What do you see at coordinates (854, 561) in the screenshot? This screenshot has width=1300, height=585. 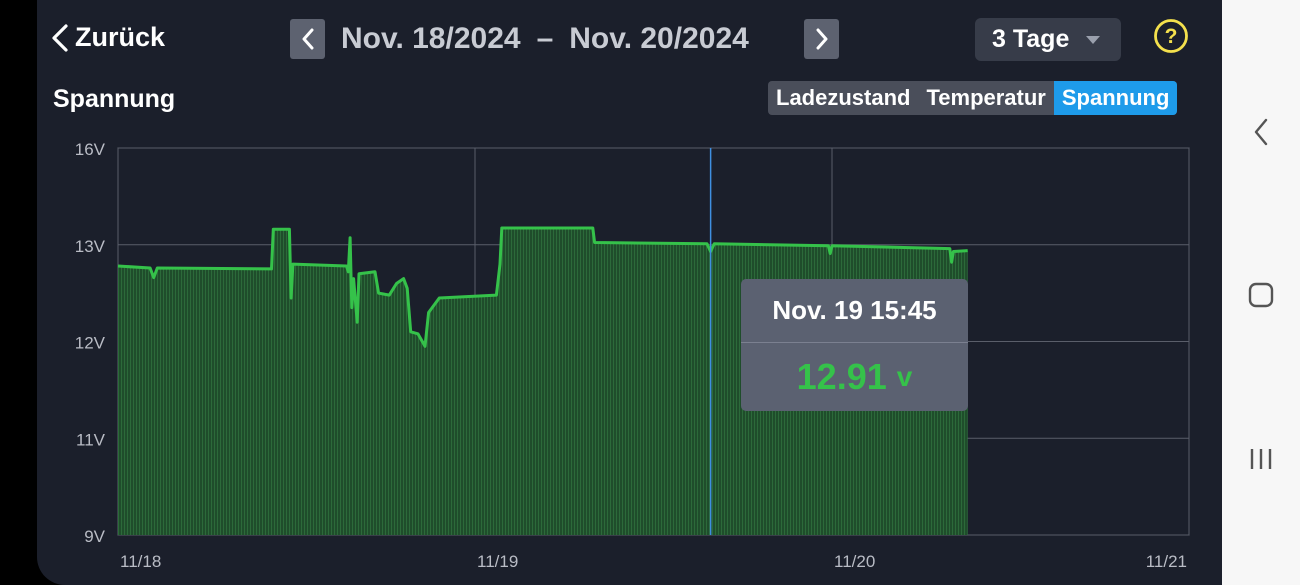 I see `x-tick-label: 11/20` at bounding box center [854, 561].